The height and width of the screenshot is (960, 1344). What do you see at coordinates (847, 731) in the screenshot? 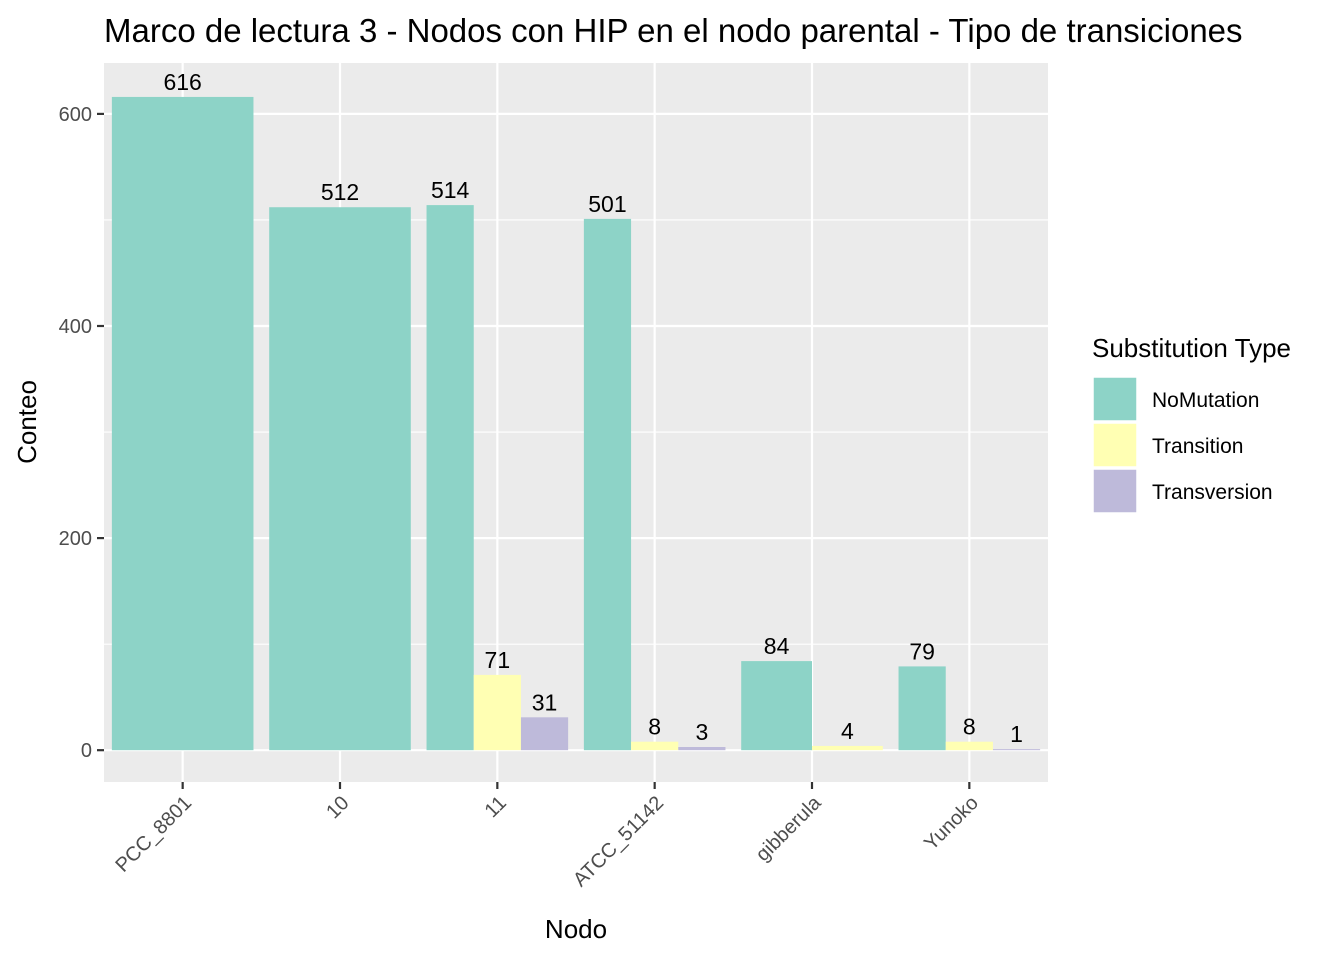
I see `data-label: 4` at bounding box center [847, 731].